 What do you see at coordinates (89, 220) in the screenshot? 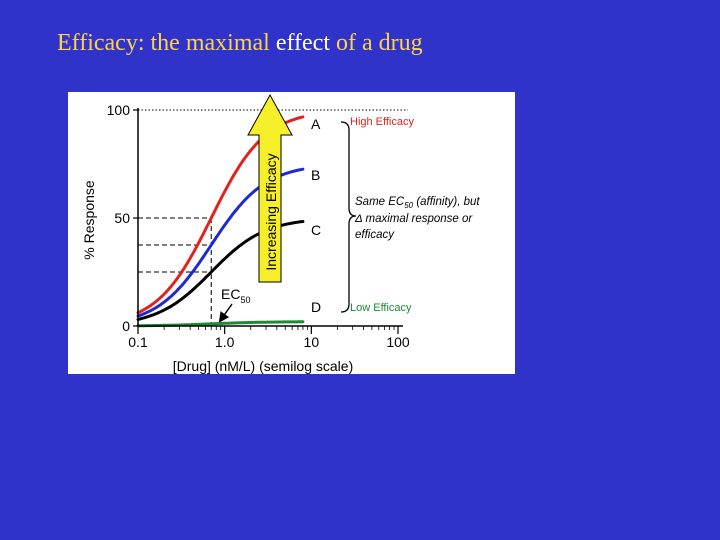
I see `y-axis-label: % Response` at bounding box center [89, 220].